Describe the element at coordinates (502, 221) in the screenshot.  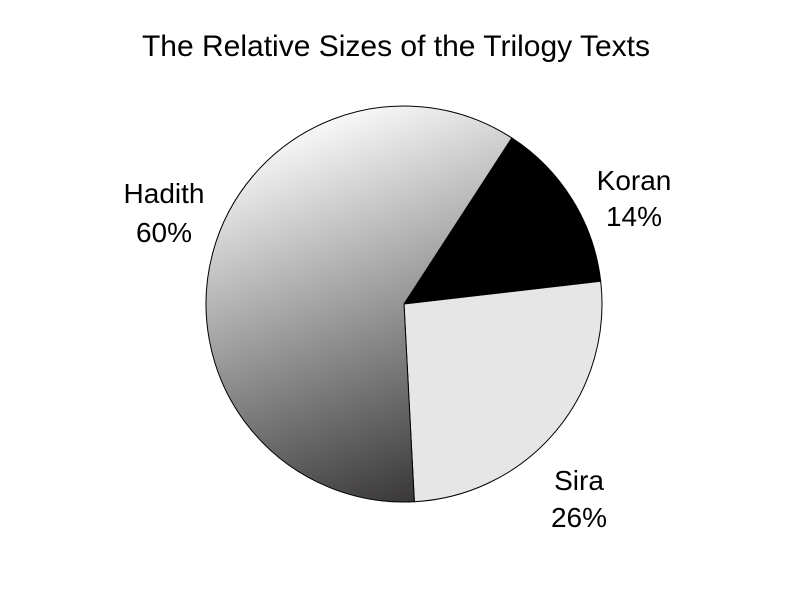
I see `pie-slice-koran` at that location.